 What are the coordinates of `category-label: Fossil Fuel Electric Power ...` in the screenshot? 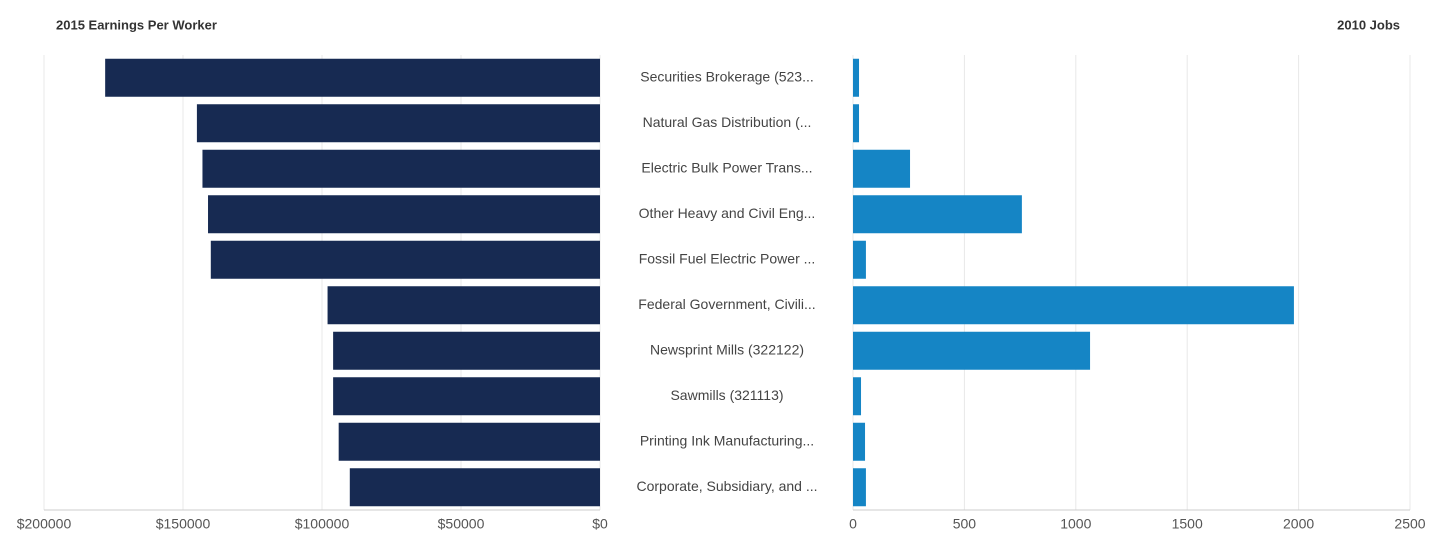 It's located at (727, 258).